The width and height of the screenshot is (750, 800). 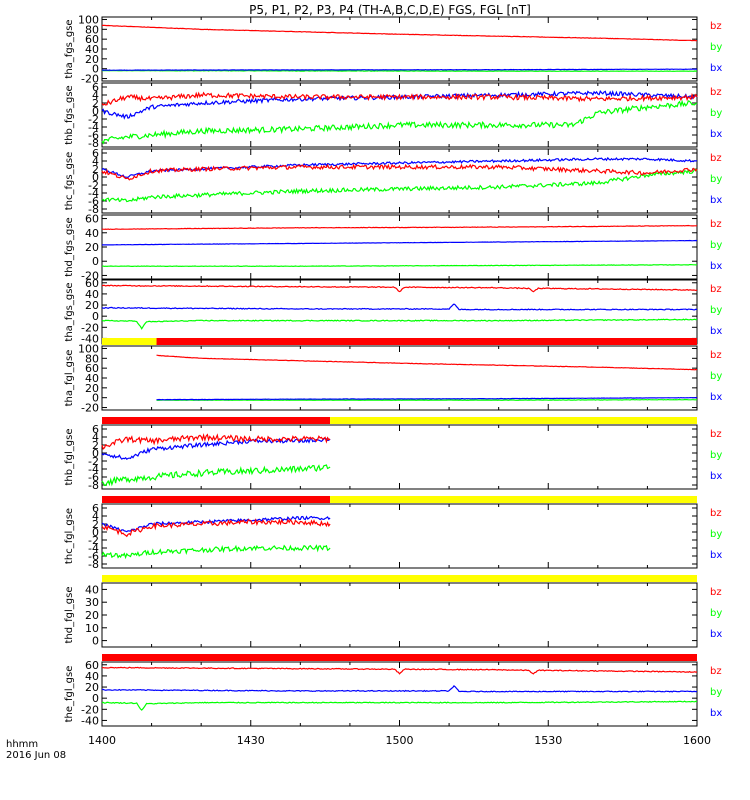 I want to click on x-tick-label: 1430, so click(x=251, y=740).